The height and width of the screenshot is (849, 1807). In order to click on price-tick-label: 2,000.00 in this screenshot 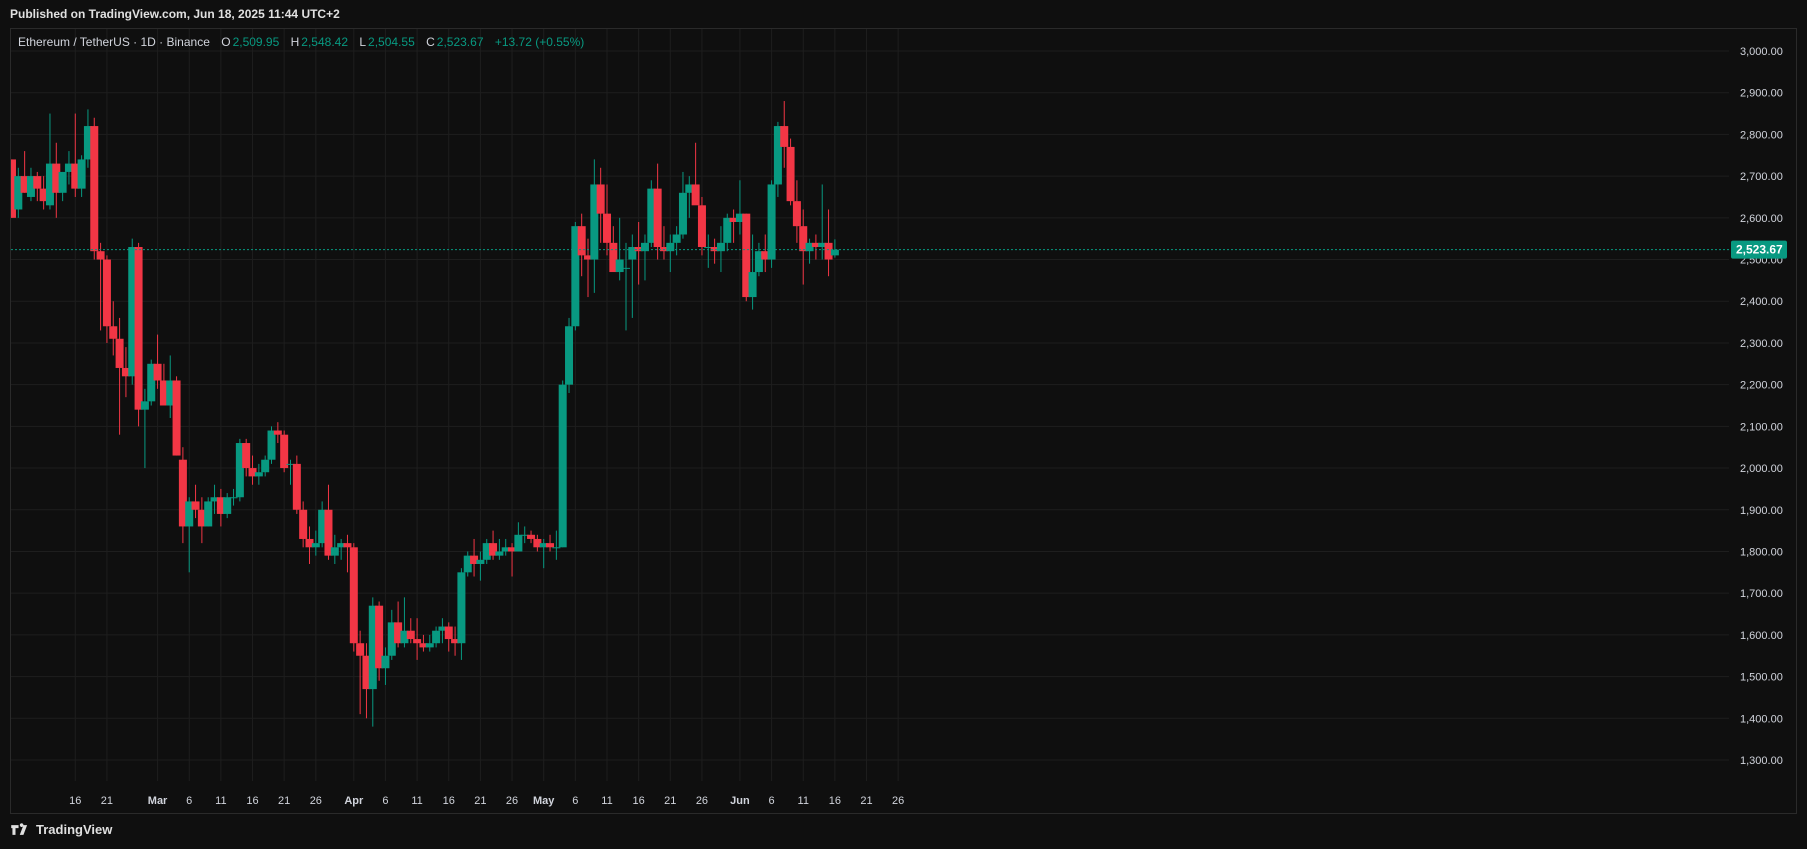, I will do `click(1761, 469)`.